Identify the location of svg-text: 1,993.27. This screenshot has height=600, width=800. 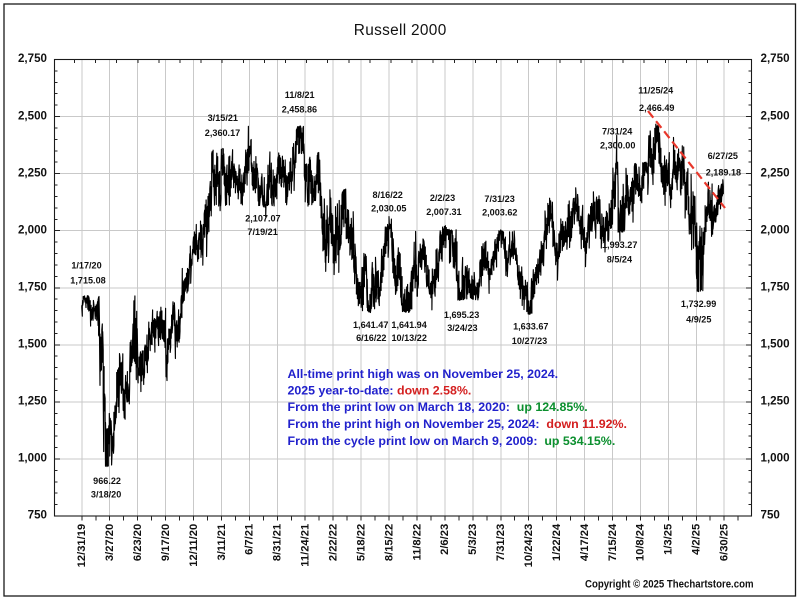
(619, 245).